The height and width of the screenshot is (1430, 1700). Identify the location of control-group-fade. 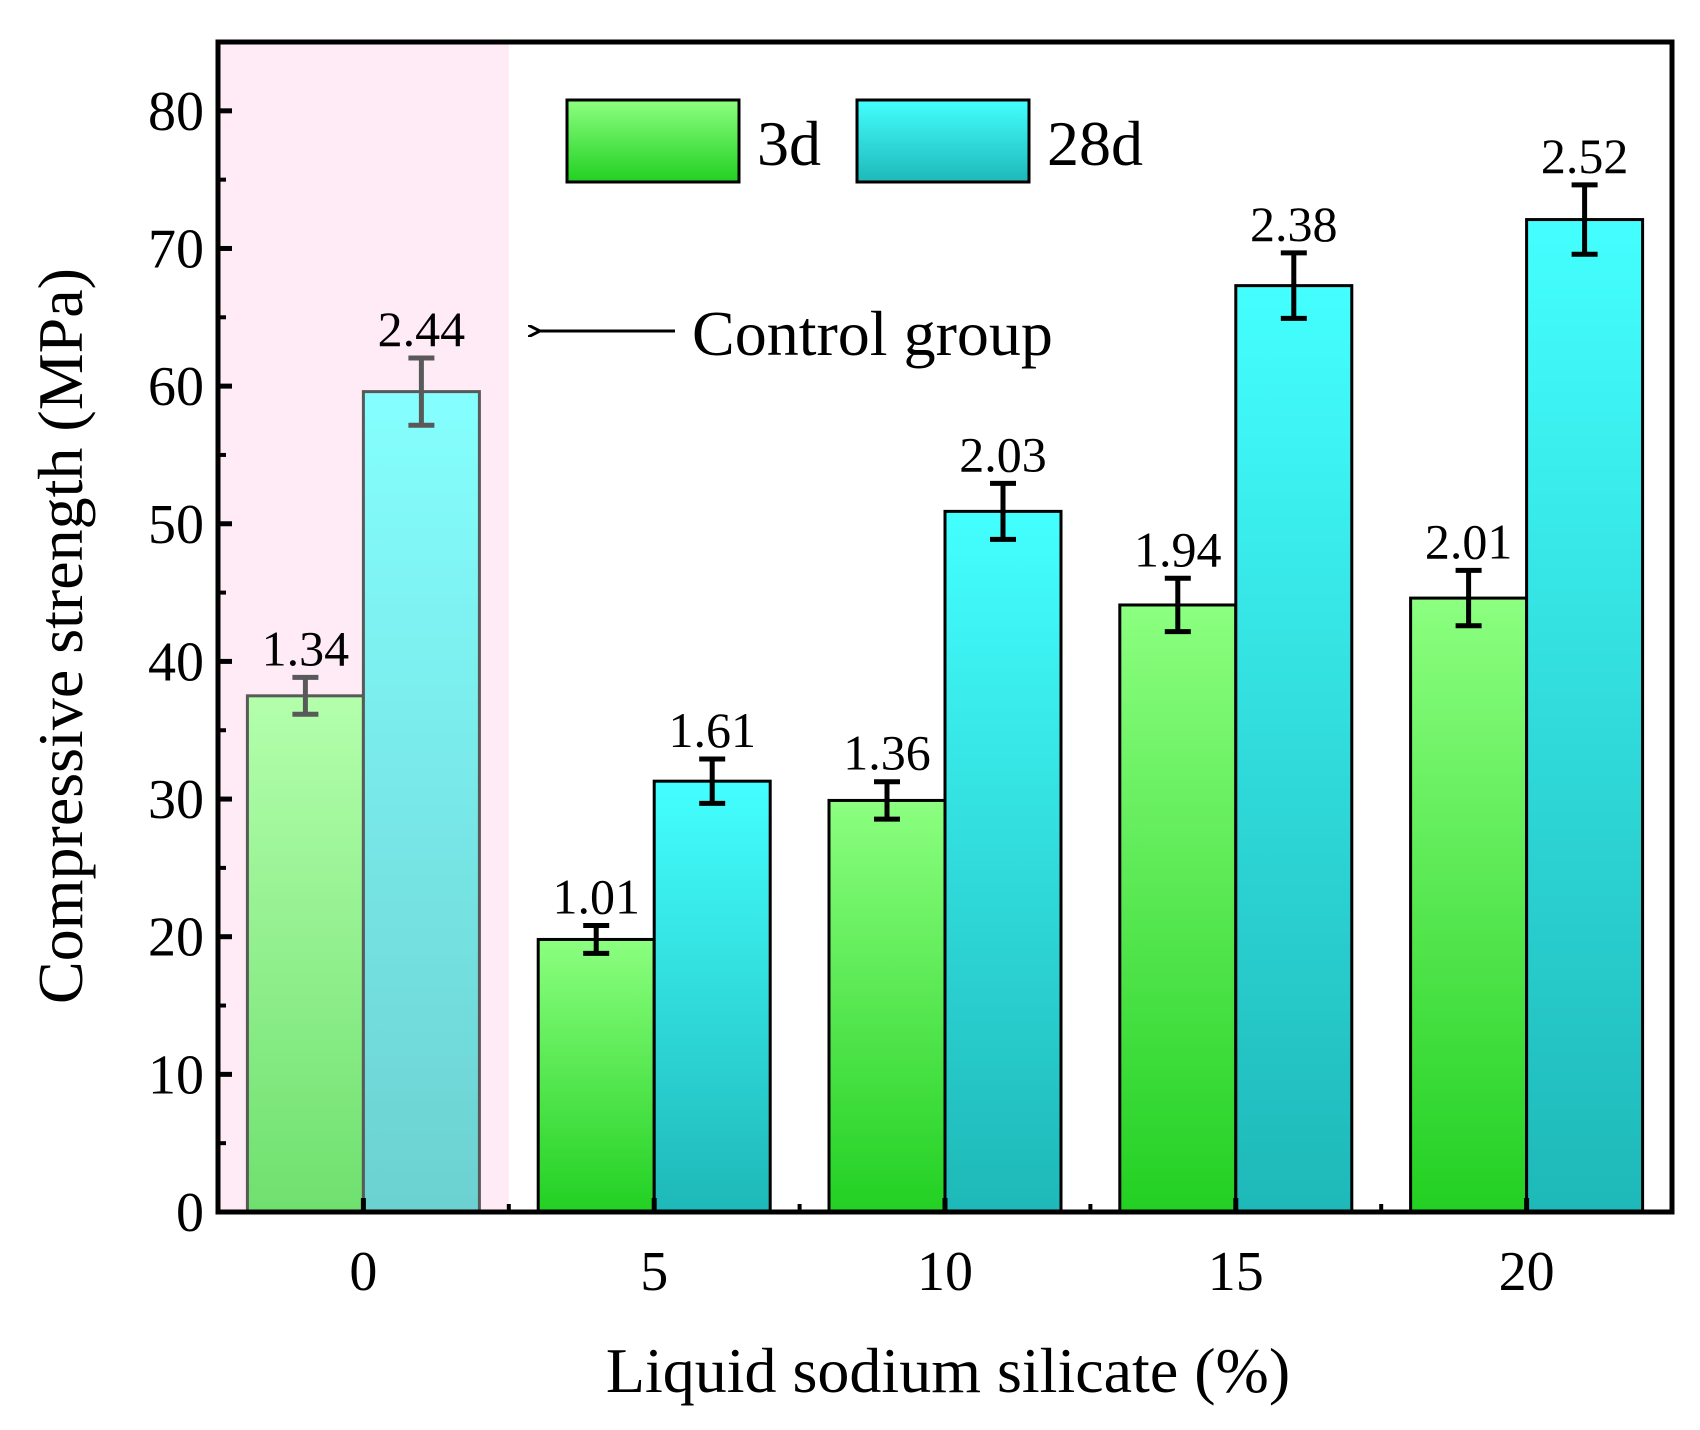
(363, 627).